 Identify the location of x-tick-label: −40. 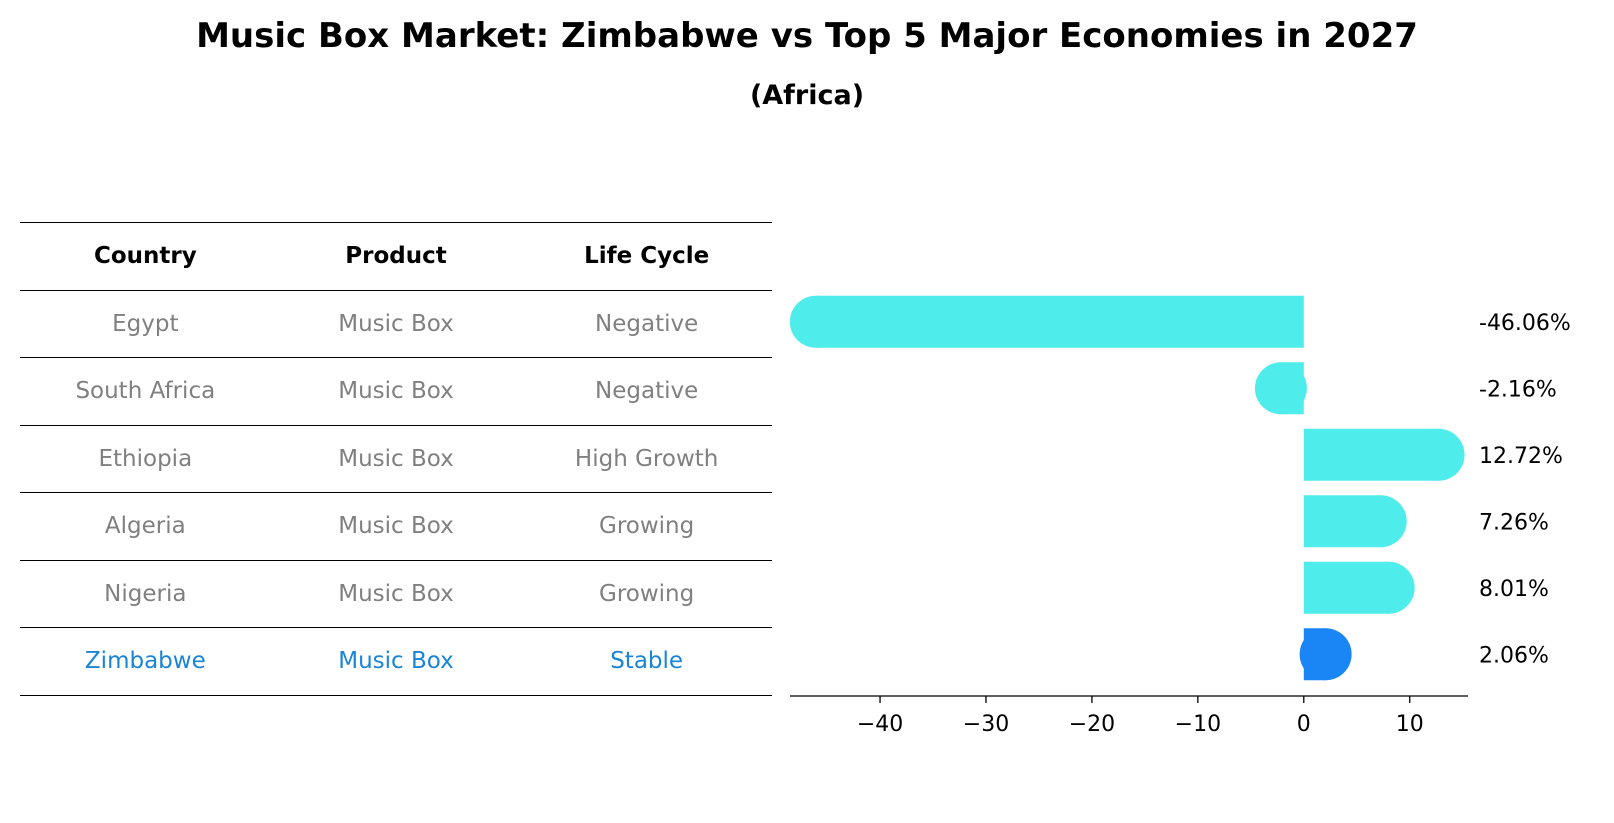
(880, 724).